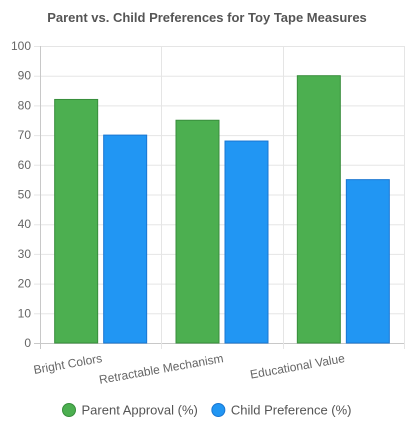 The height and width of the screenshot is (433, 410). What do you see at coordinates (297, 366) in the screenshot?
I see `x-tick-label: Educational Value` at bounding box center [297, 366].